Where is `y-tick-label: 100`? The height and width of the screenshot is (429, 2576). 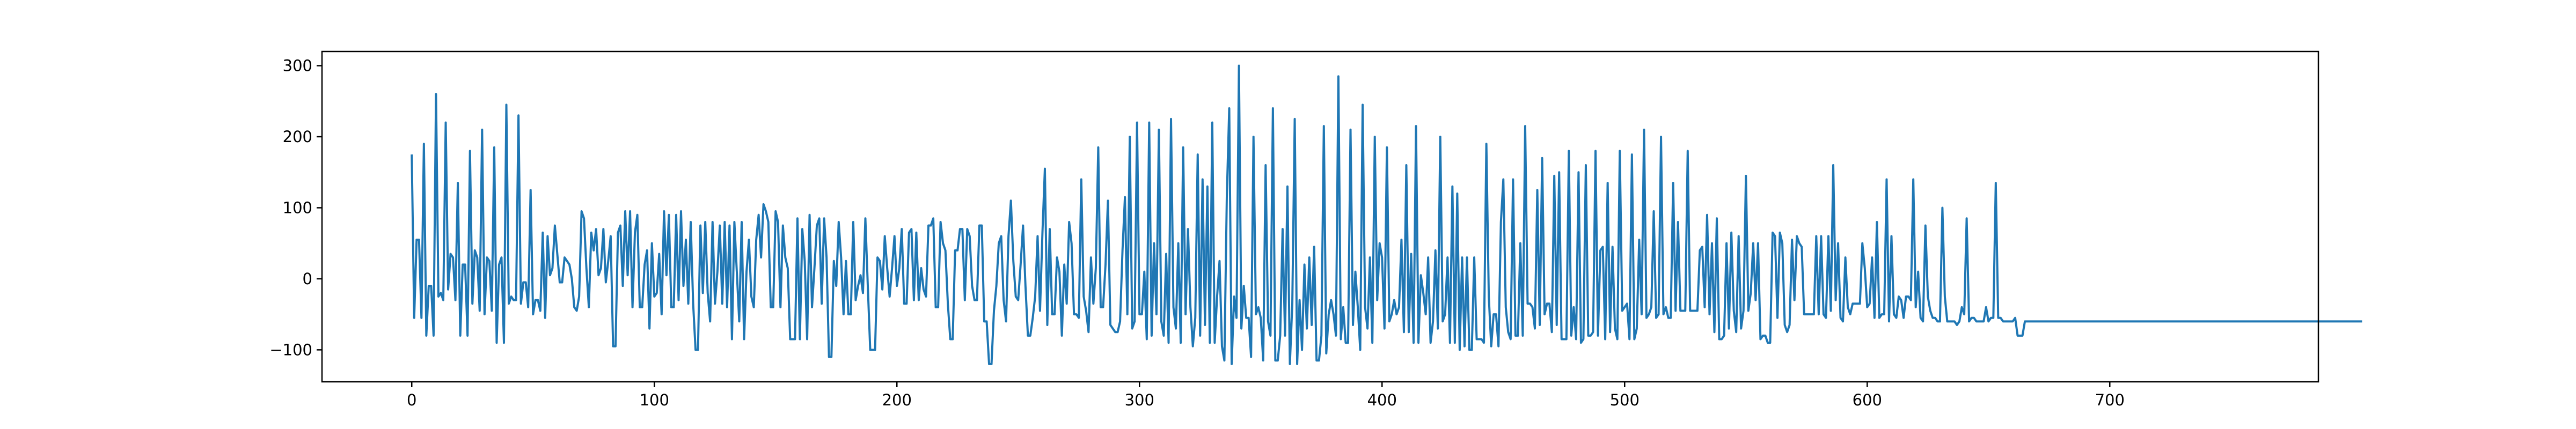
y-tick-label: 100 is located at coordinates (297, 207).